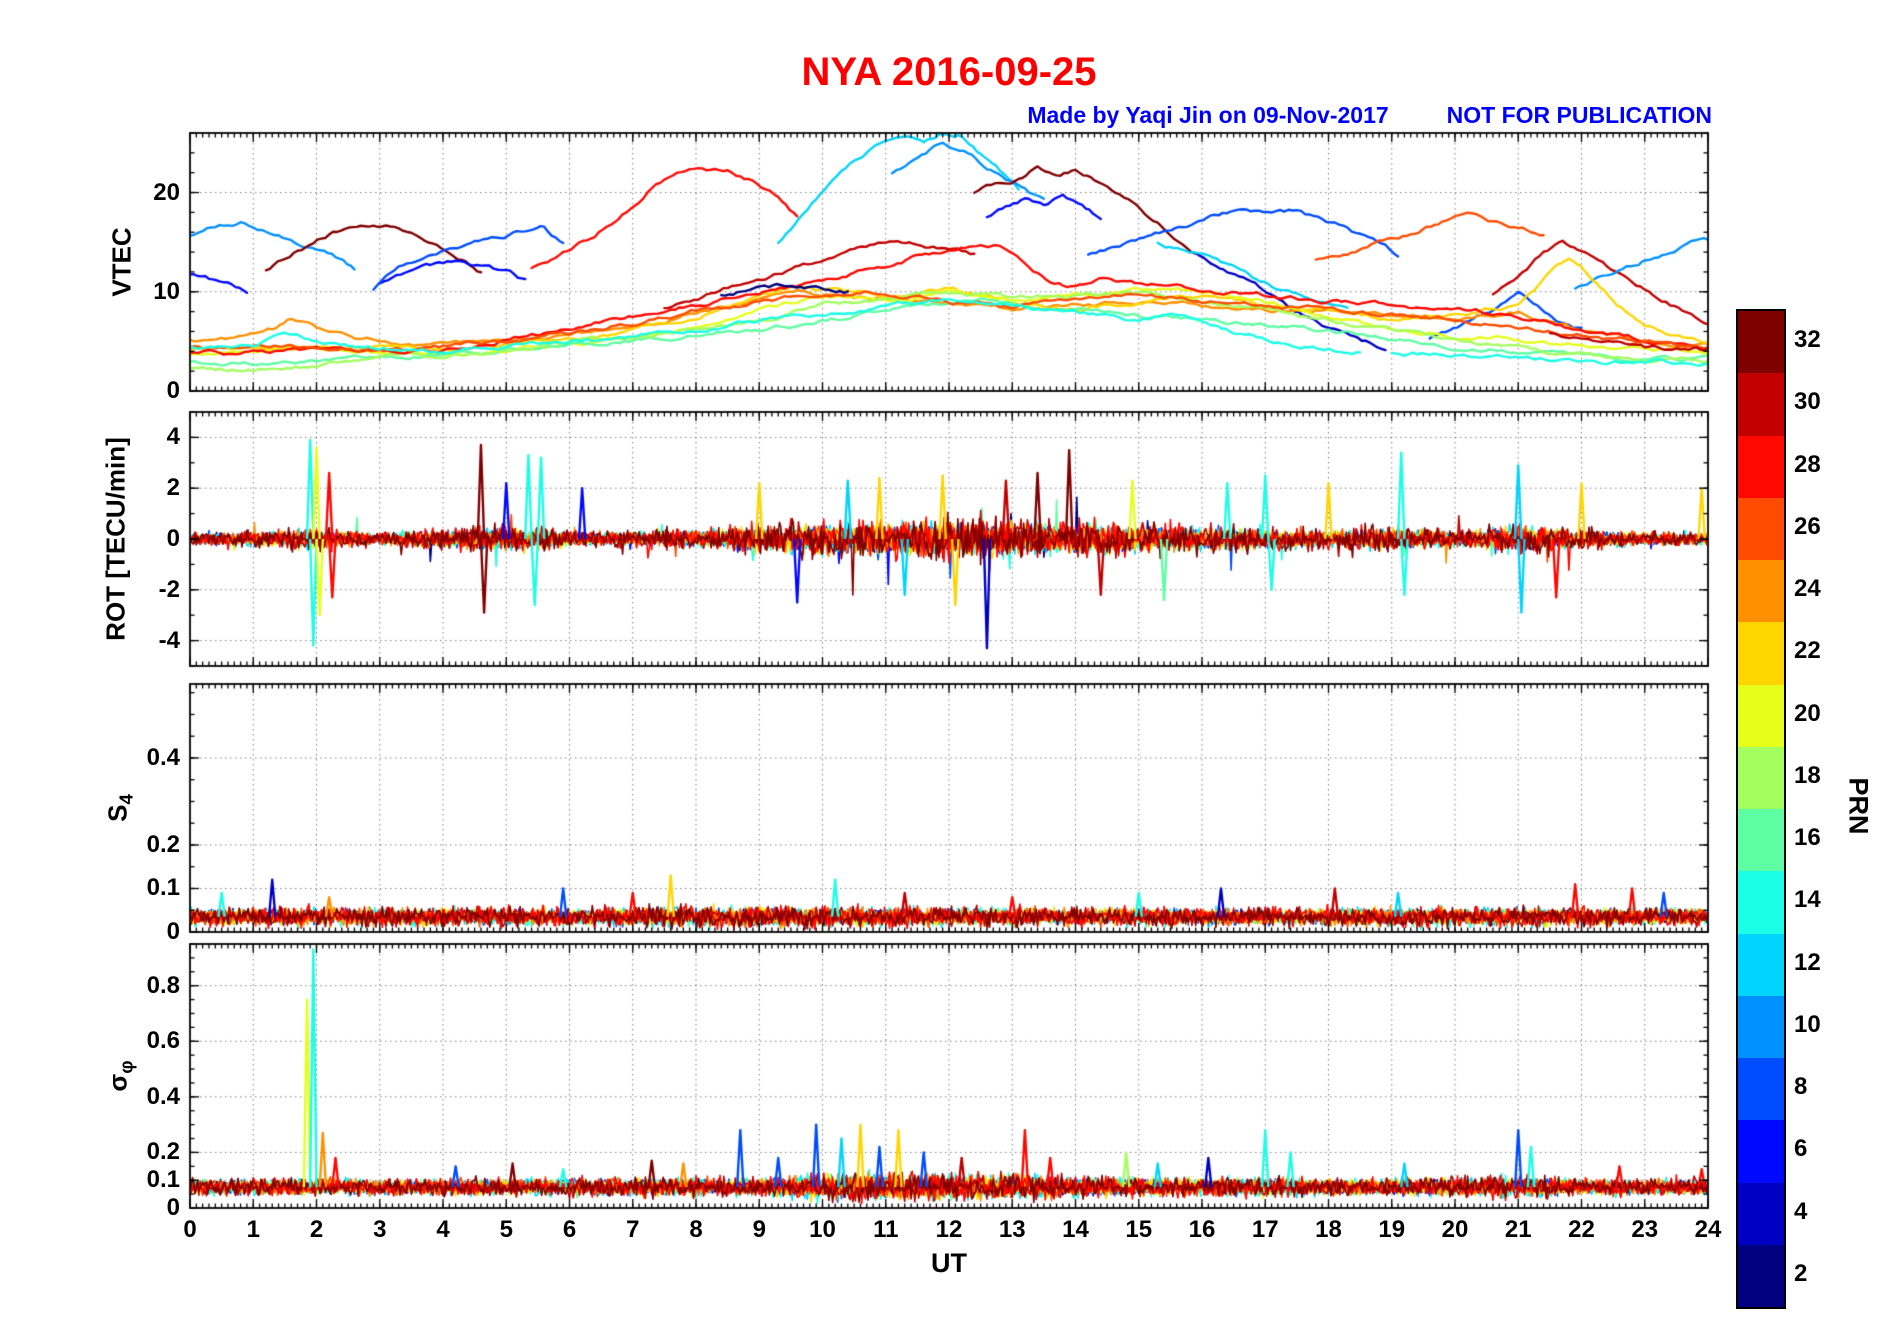 This screenshot has width=1904, height=1330. Describe the element at coordinates (173, 931) in the screenshot. I see `s4-y-tick-label: 0` at that location.